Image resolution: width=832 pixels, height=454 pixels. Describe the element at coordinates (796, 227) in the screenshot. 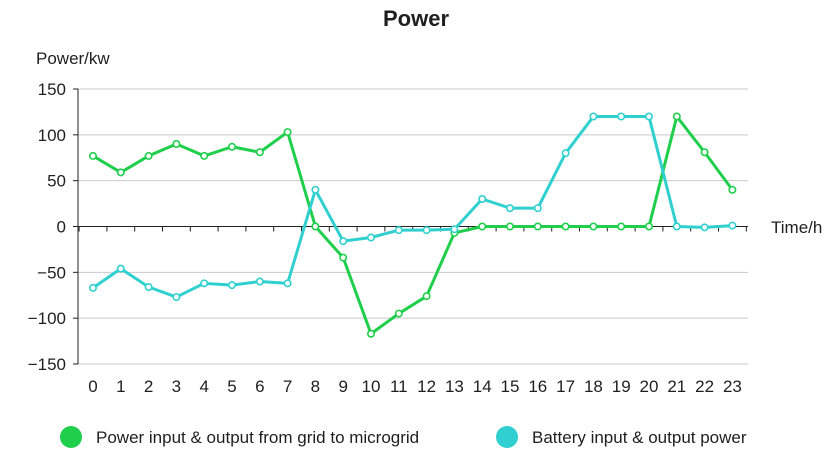

I see `x-axis-label: Time/h` at that location.